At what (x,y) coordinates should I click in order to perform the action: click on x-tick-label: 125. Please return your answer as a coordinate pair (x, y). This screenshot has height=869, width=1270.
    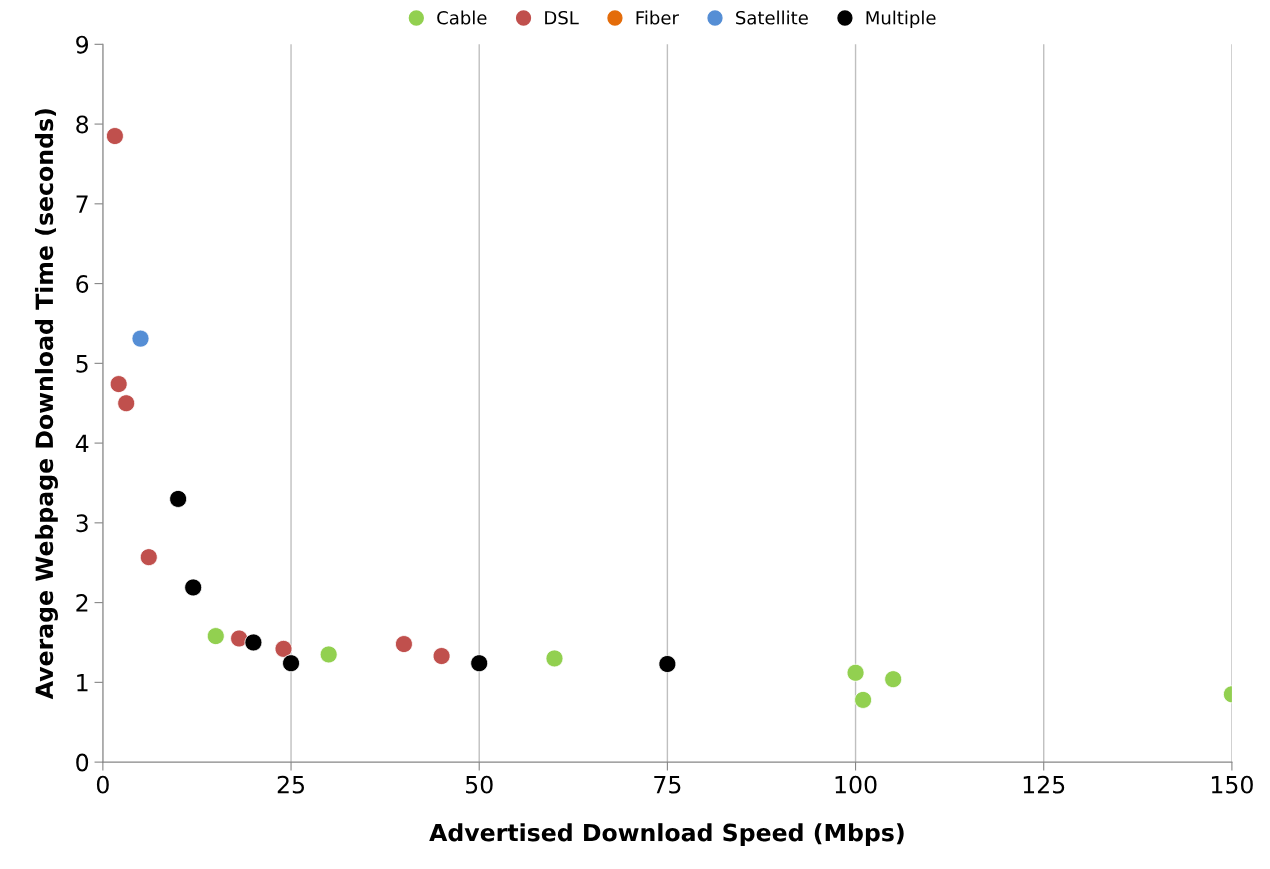
    Looking at the image, I should click on (1044, 784).